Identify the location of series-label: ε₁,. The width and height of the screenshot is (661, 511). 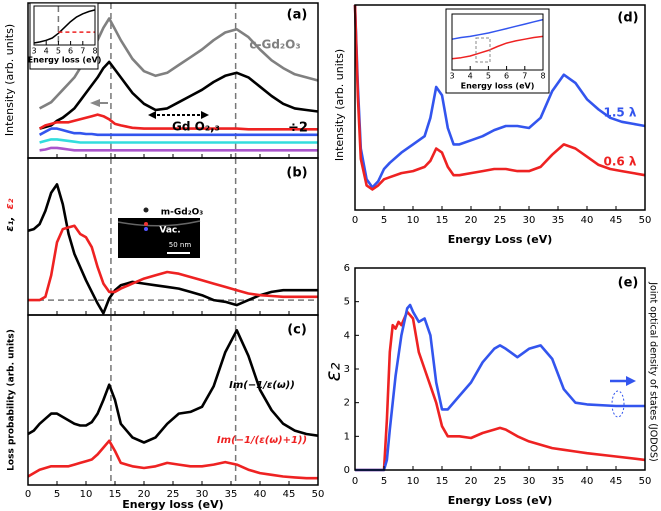
(9, 223).